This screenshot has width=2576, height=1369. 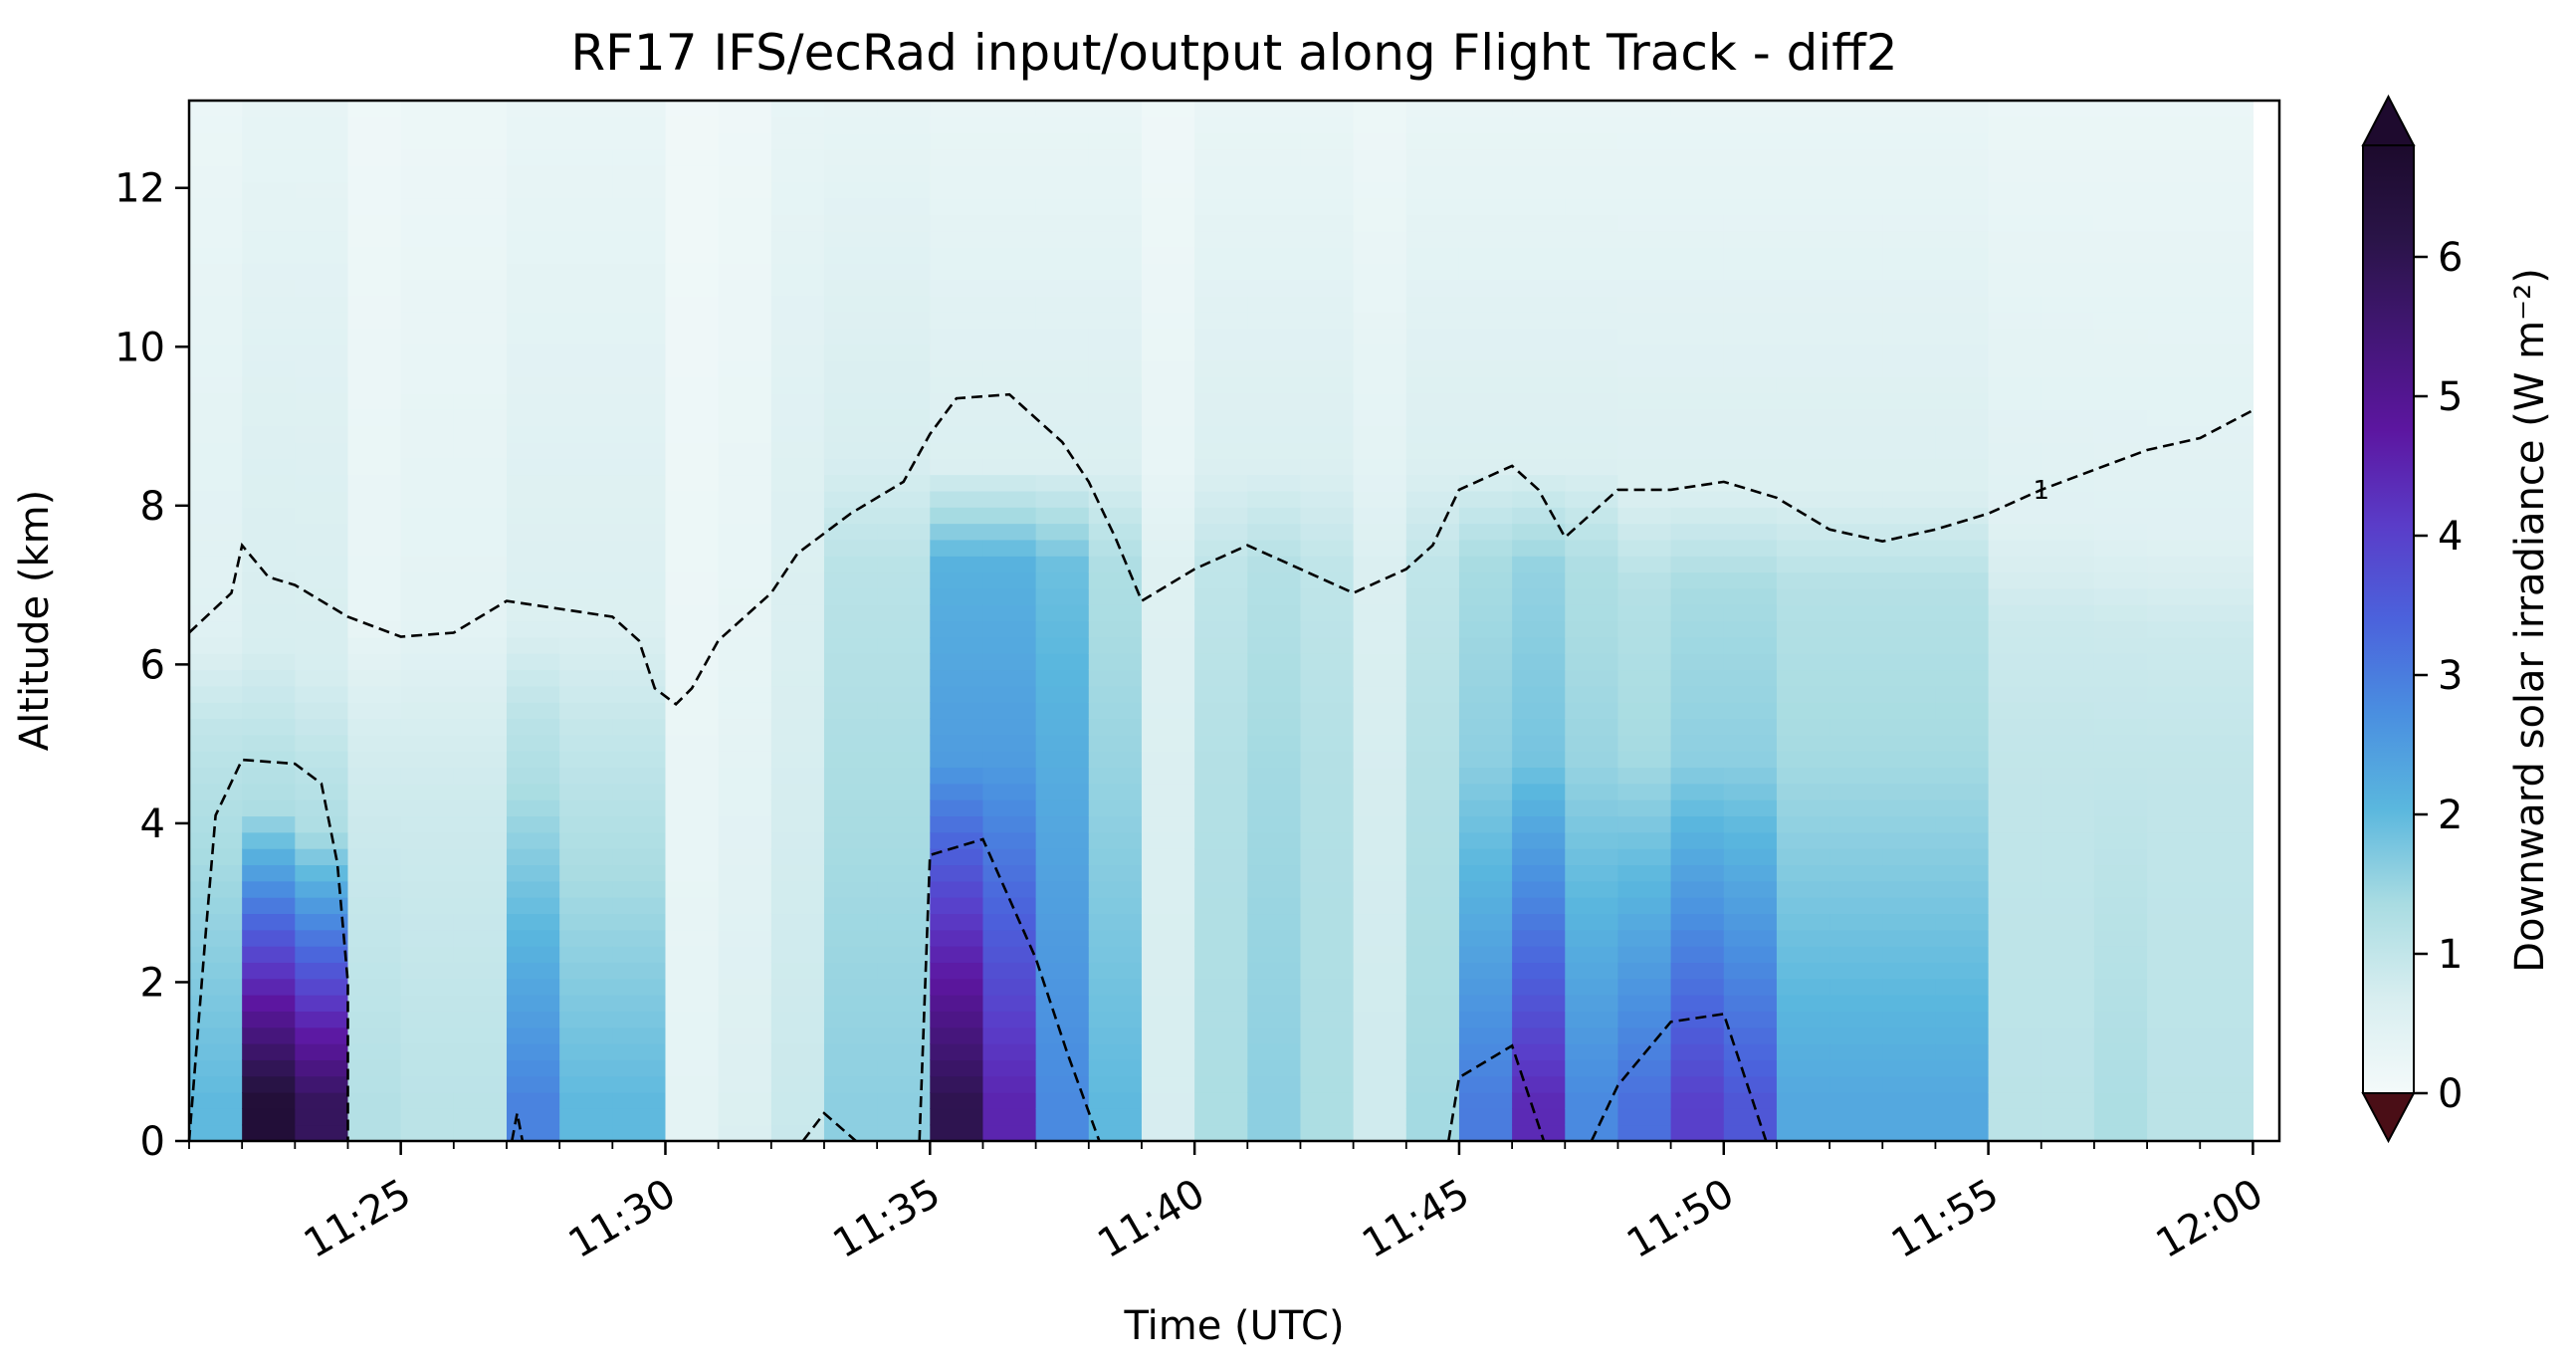 I want to click on x-axis-label: Time (UTC), so click(x=1233, y=1326).